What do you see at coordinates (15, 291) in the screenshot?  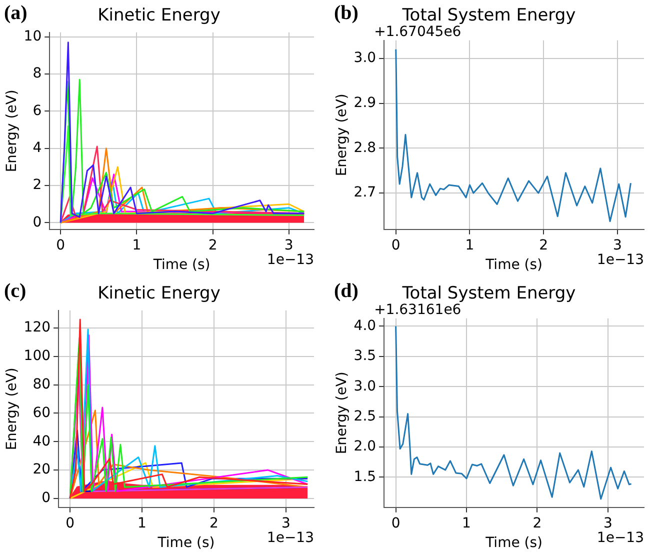 I see `text: (c)` at bounding box center [15, 291].